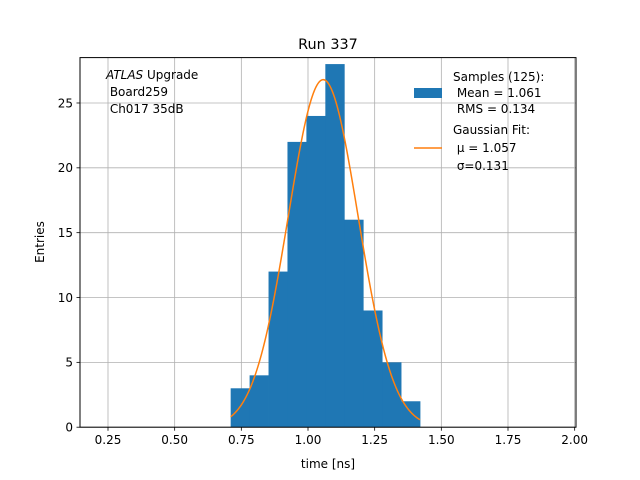  What do you see at coordinates (65, 168) in the screenshot?
I see `y-tick-label: 20` at bounding box center [65, 168].